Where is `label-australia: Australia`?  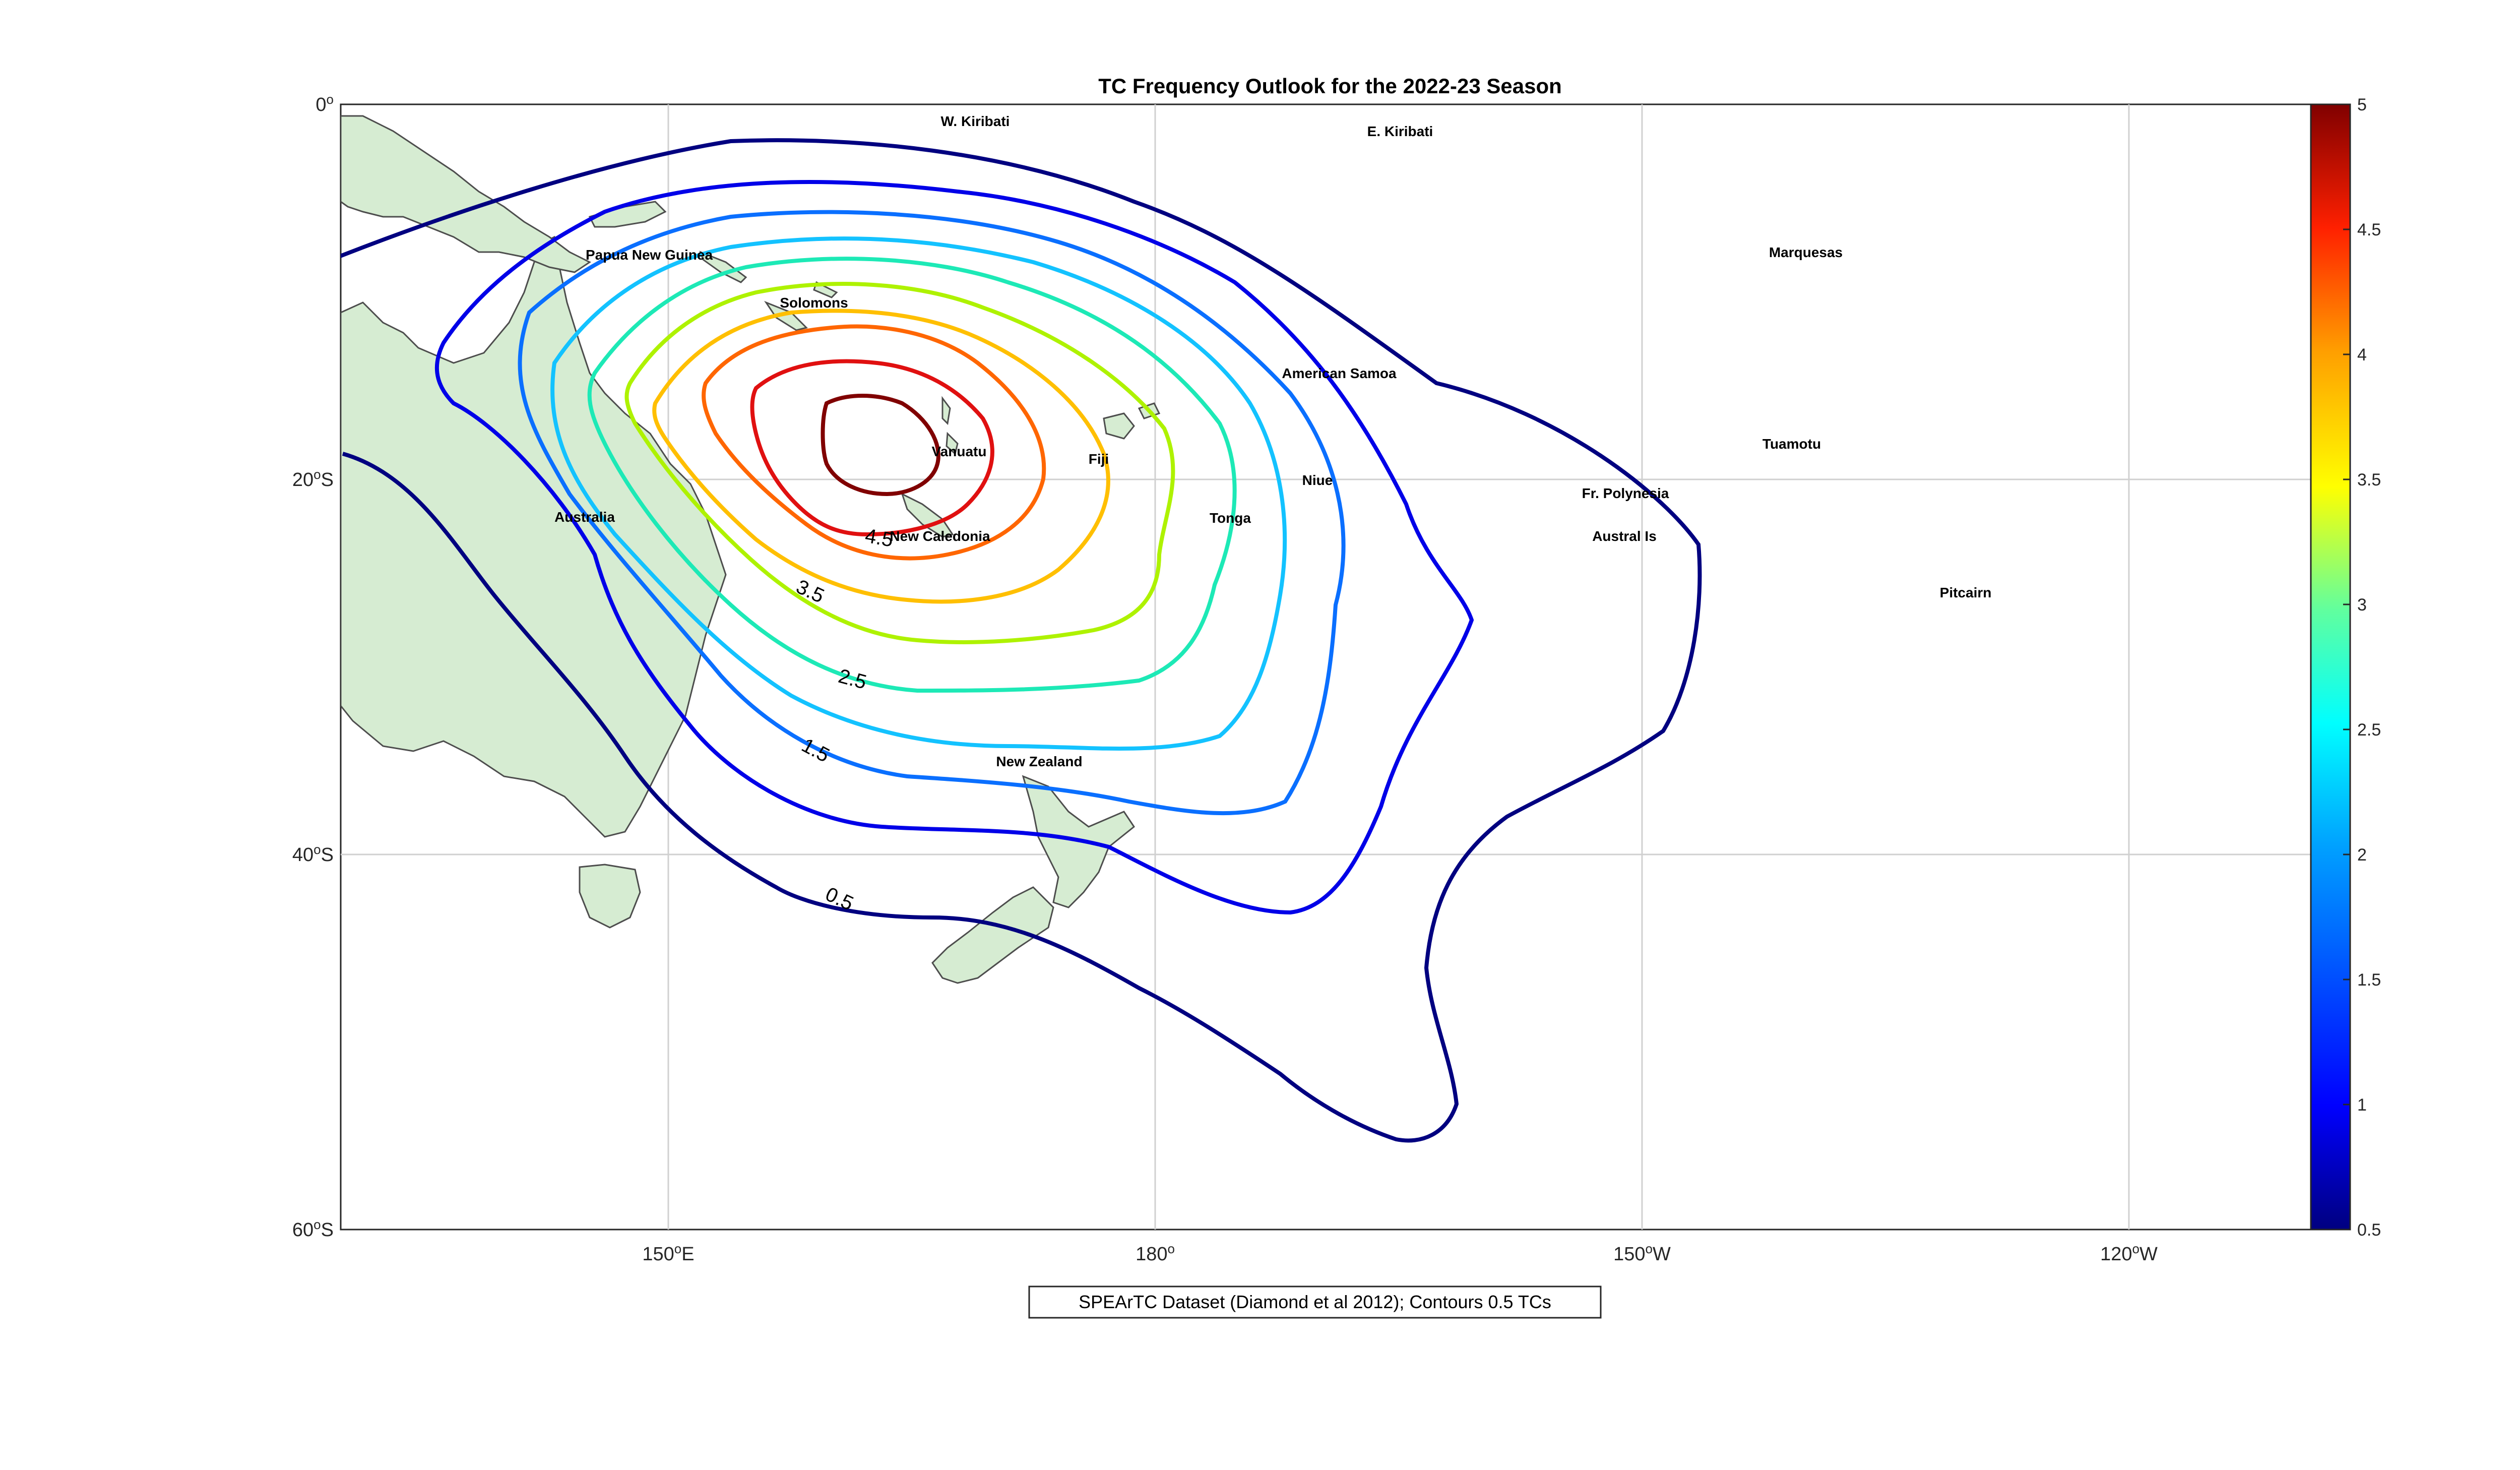
label-australia: Australia is located at coordinates (584, 517).